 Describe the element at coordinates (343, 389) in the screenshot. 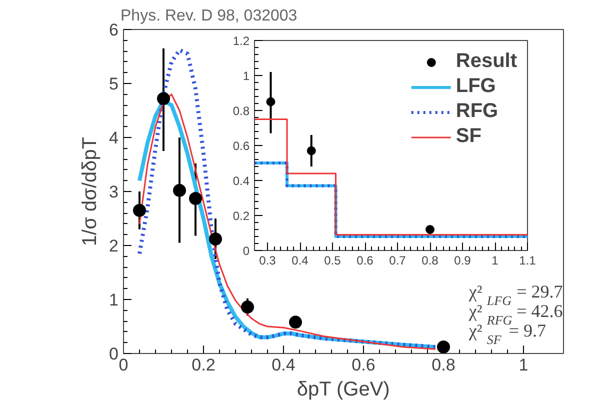

I see `x-axis-title: δpT (GeV)` at that location.